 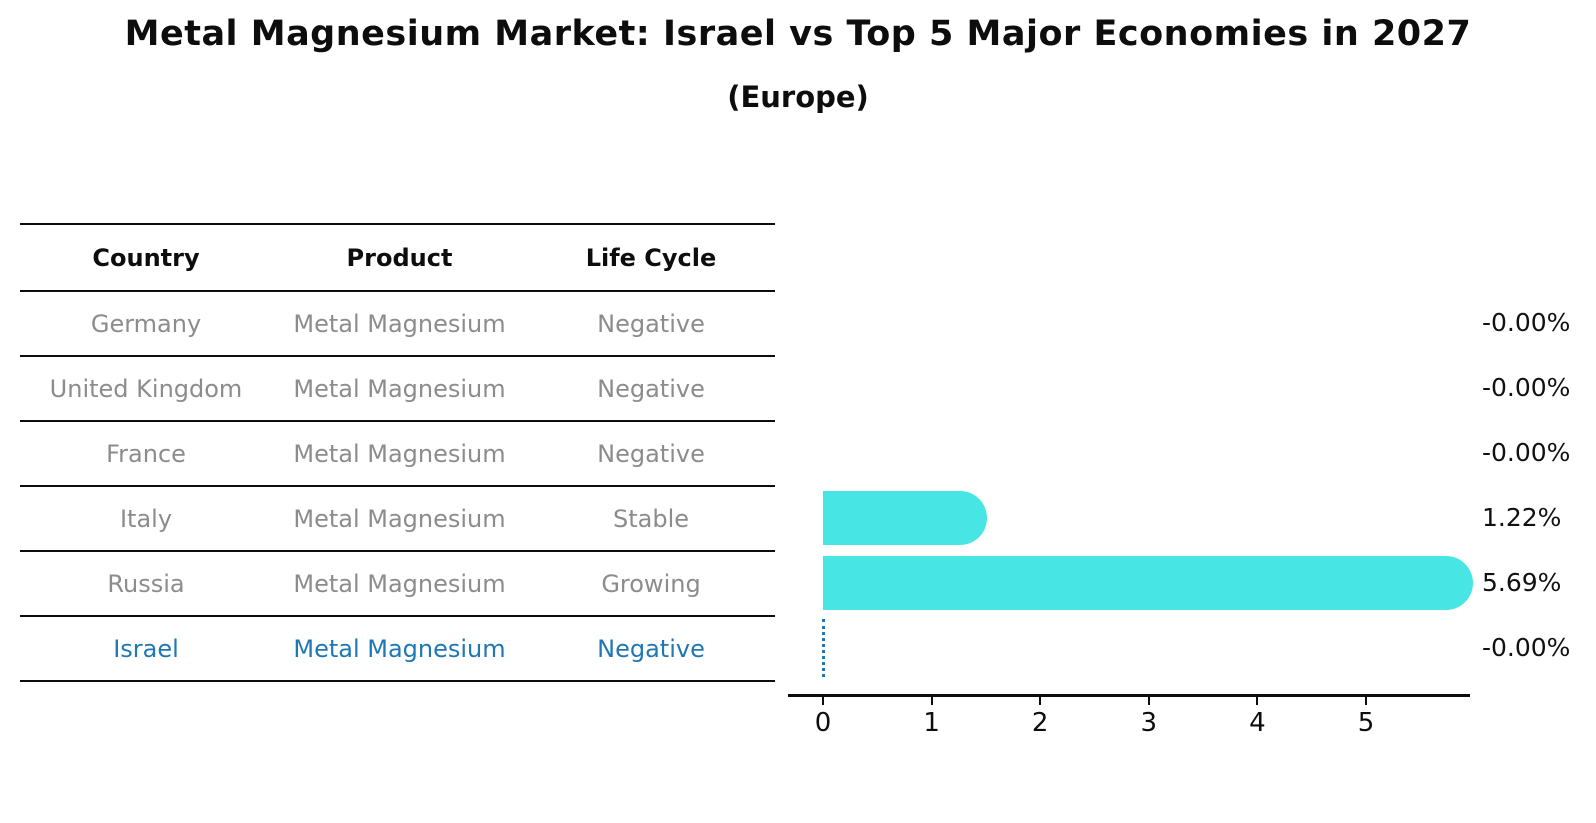 I want to click on bar-value-label: 1.22%, so click(x=1522, y=517).